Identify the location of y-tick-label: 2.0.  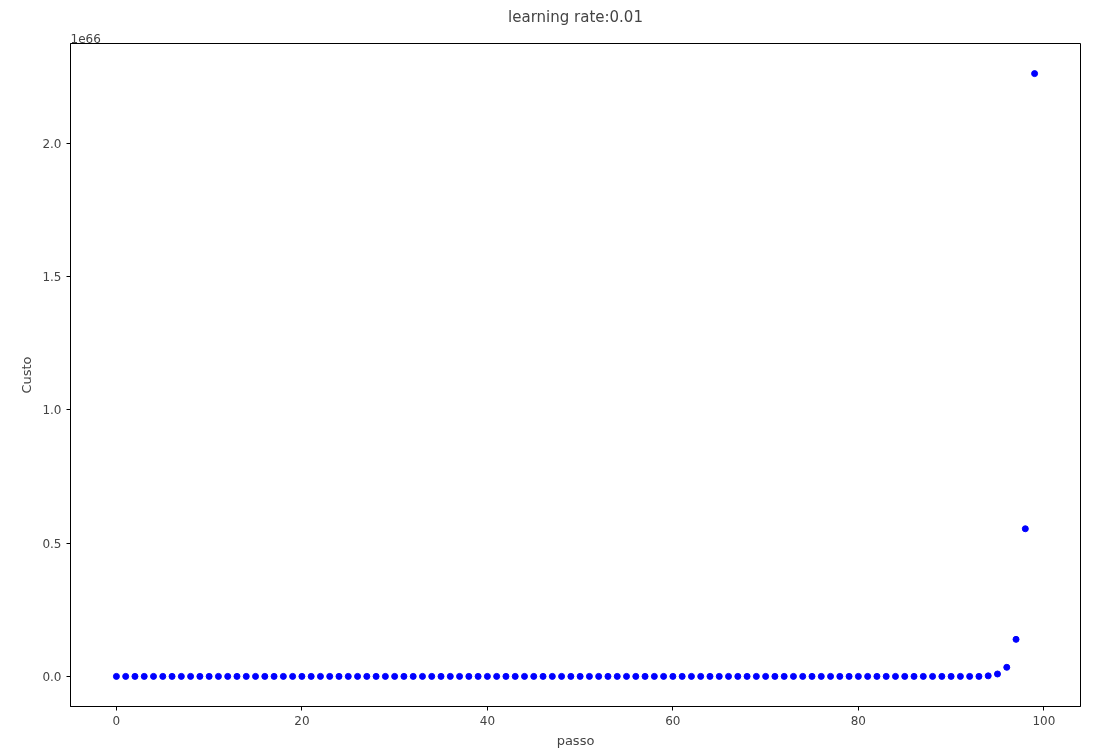
(52, 143).